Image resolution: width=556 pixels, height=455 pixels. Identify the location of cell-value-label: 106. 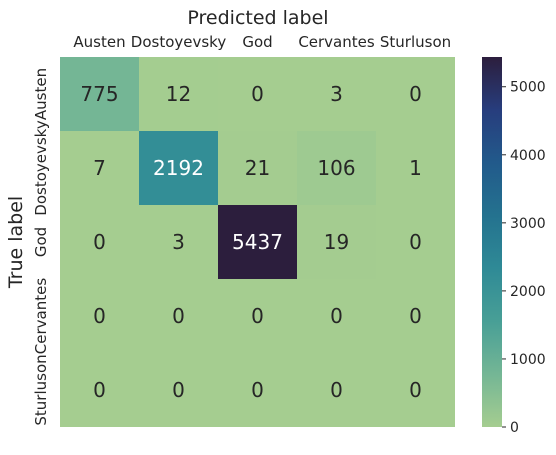
(336, 168).